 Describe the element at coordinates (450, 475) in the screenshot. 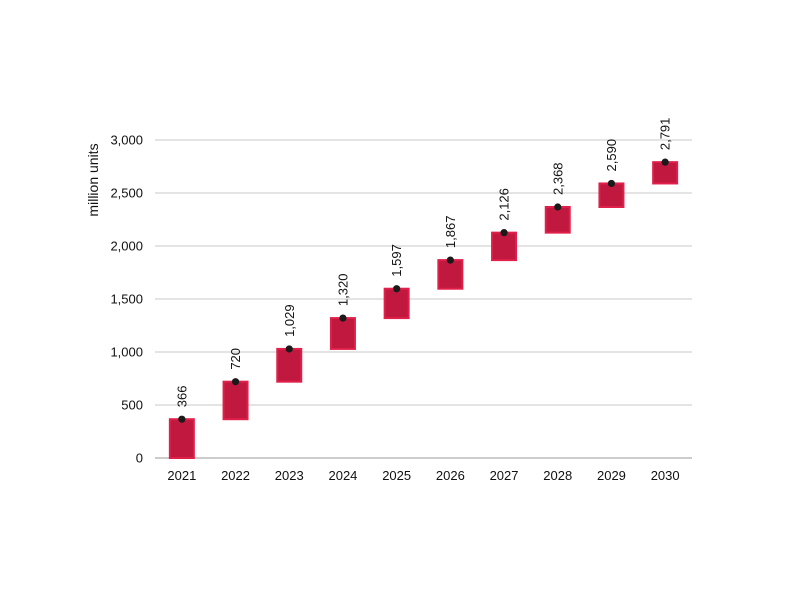

I see `x-tick-label: 2026` at that location.